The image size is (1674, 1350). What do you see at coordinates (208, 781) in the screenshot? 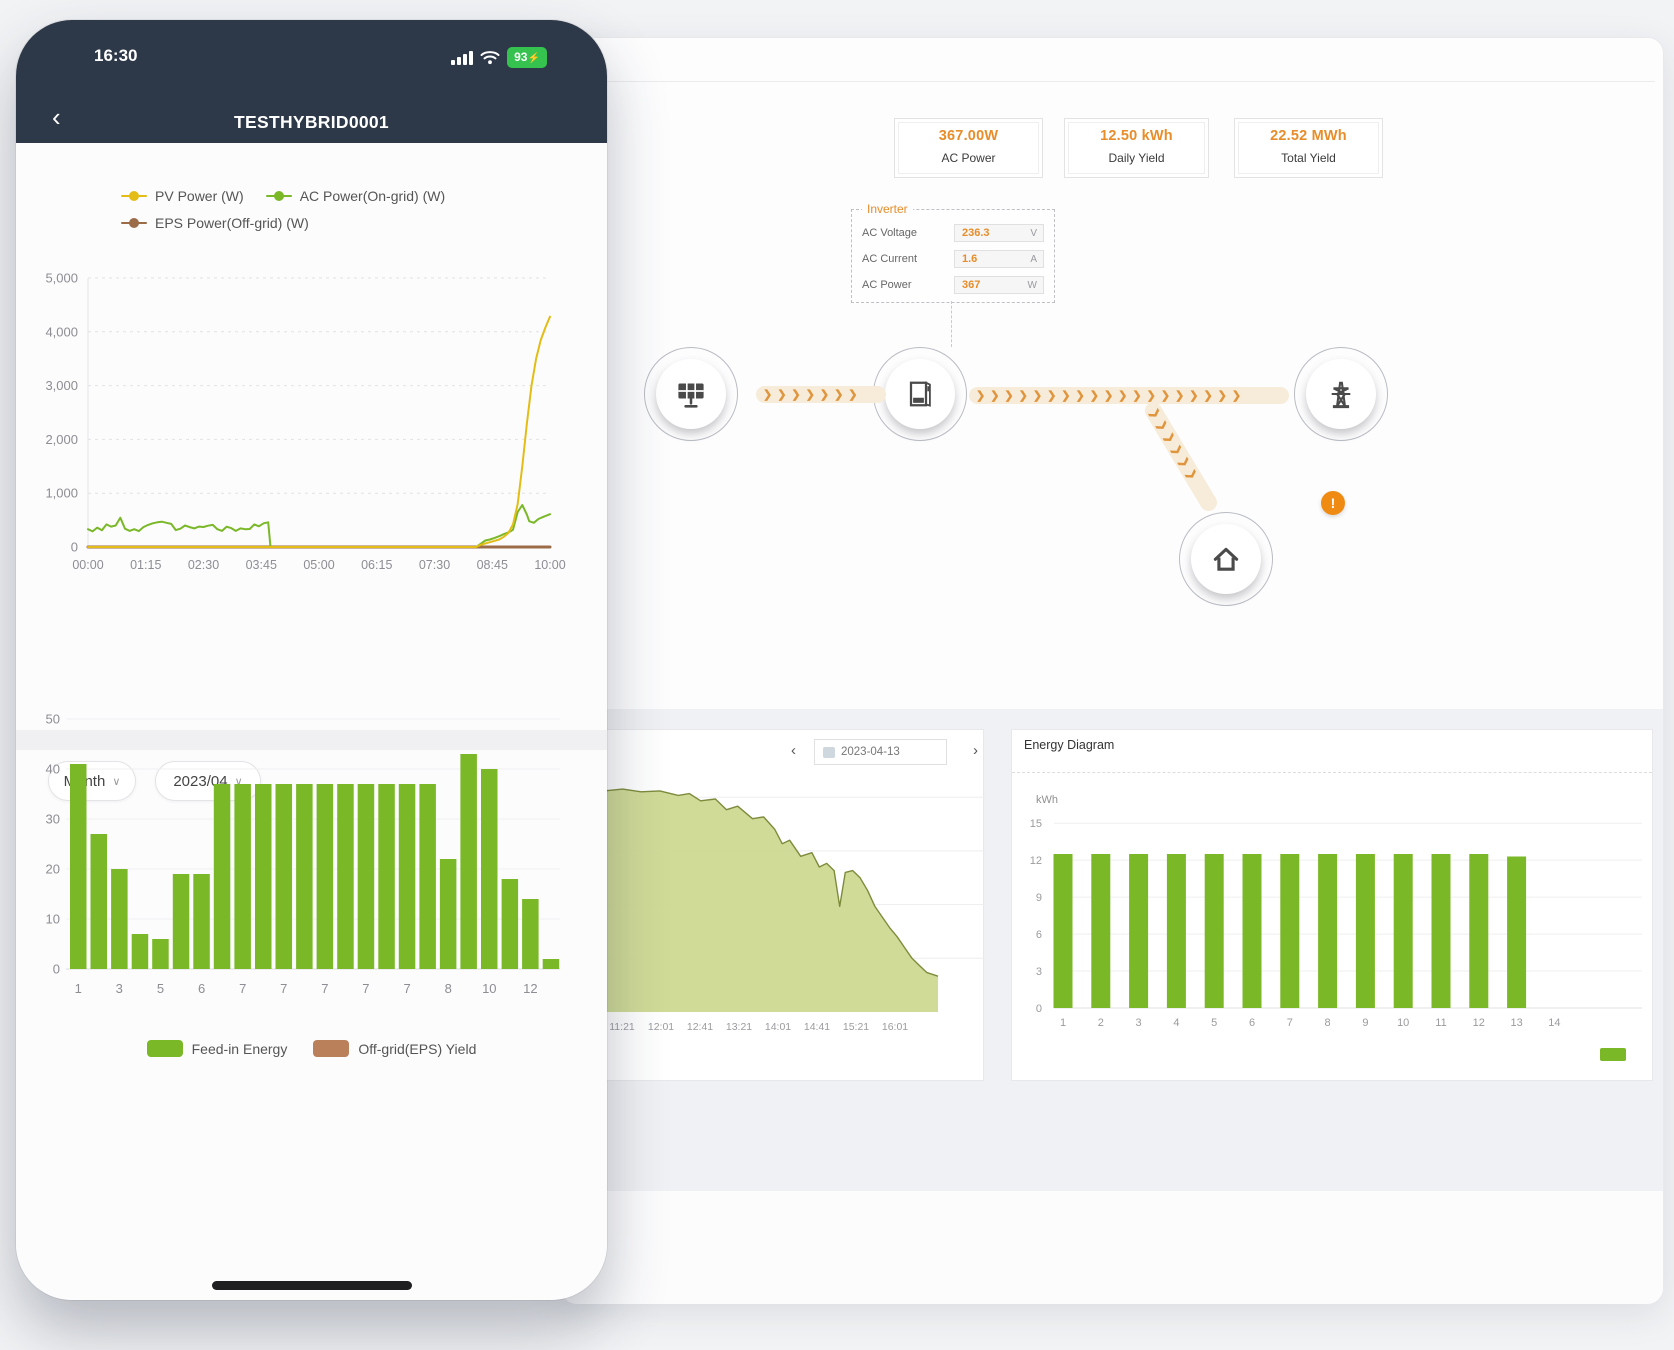
I see `month-select: 2023/04 ∨` at bounding box center [208, 781].